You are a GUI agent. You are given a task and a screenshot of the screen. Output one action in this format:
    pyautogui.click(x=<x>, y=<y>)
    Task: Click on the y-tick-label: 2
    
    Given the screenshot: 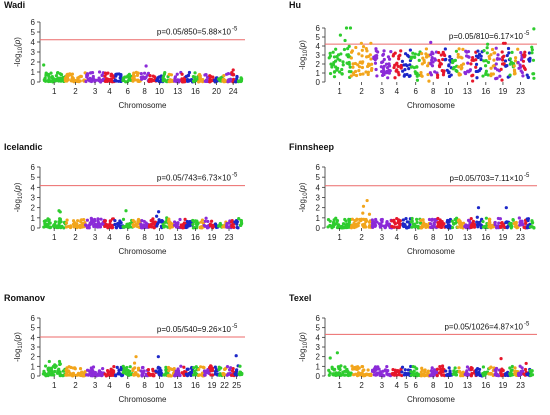 What is the action you would take?
    pyautogui.click(x=318, y=357)
    